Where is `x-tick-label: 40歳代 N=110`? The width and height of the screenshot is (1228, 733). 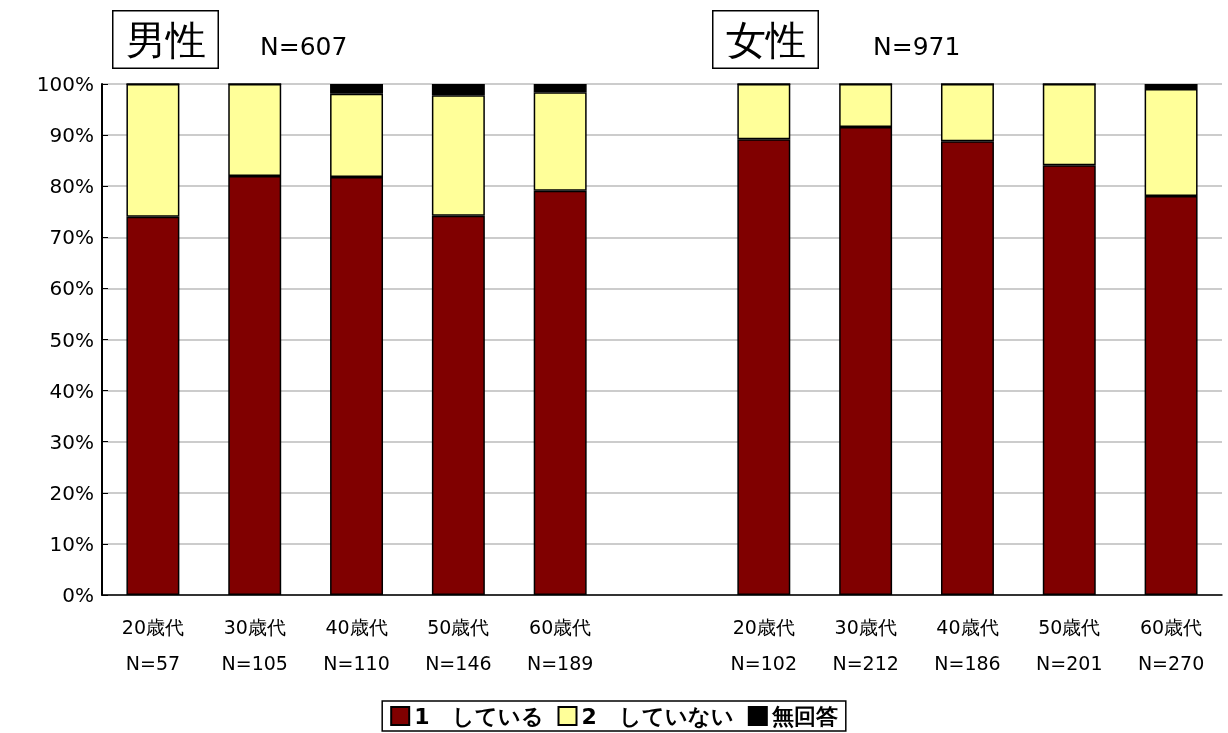
x-tick-label: 40歳代 N=110 is located at coordinates (356, 645).